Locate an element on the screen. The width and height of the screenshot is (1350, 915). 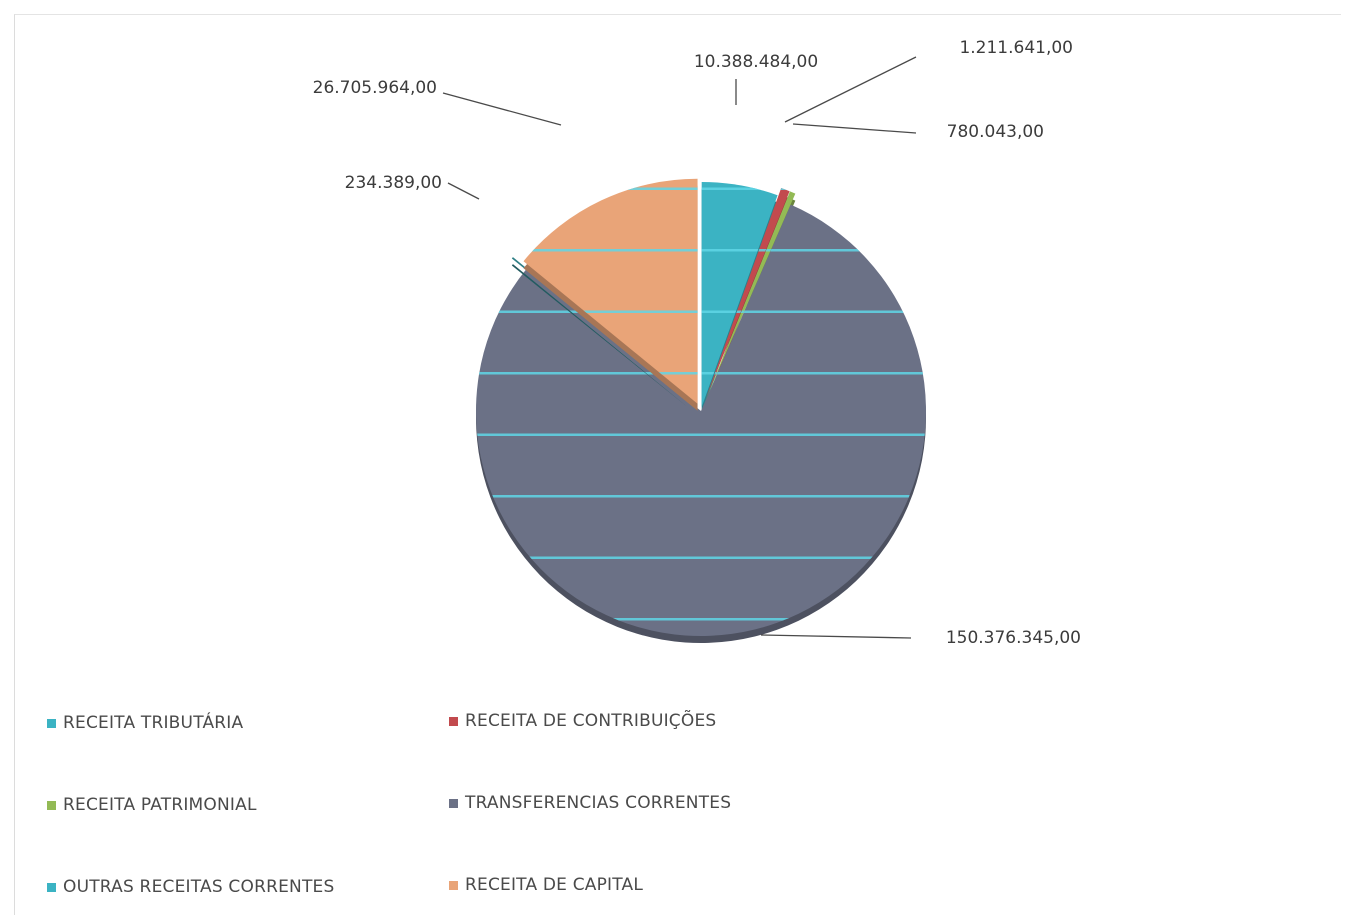
data-label-receita-de-capital: 26.705.964,00 is located at coordinates (375, 88).